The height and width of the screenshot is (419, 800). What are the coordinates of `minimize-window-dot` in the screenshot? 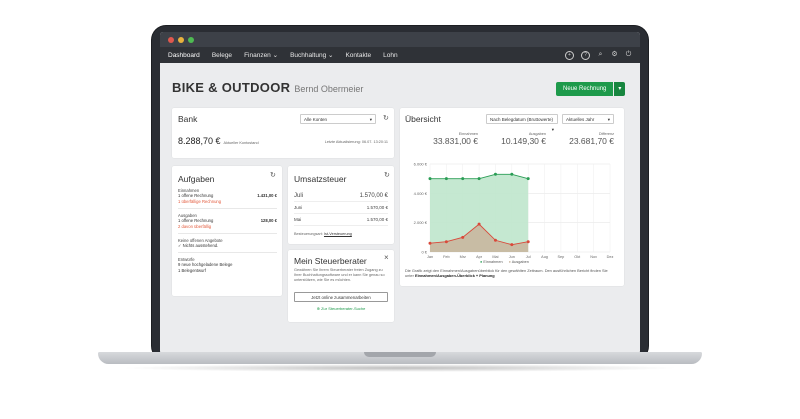 It's located at (181, 39).